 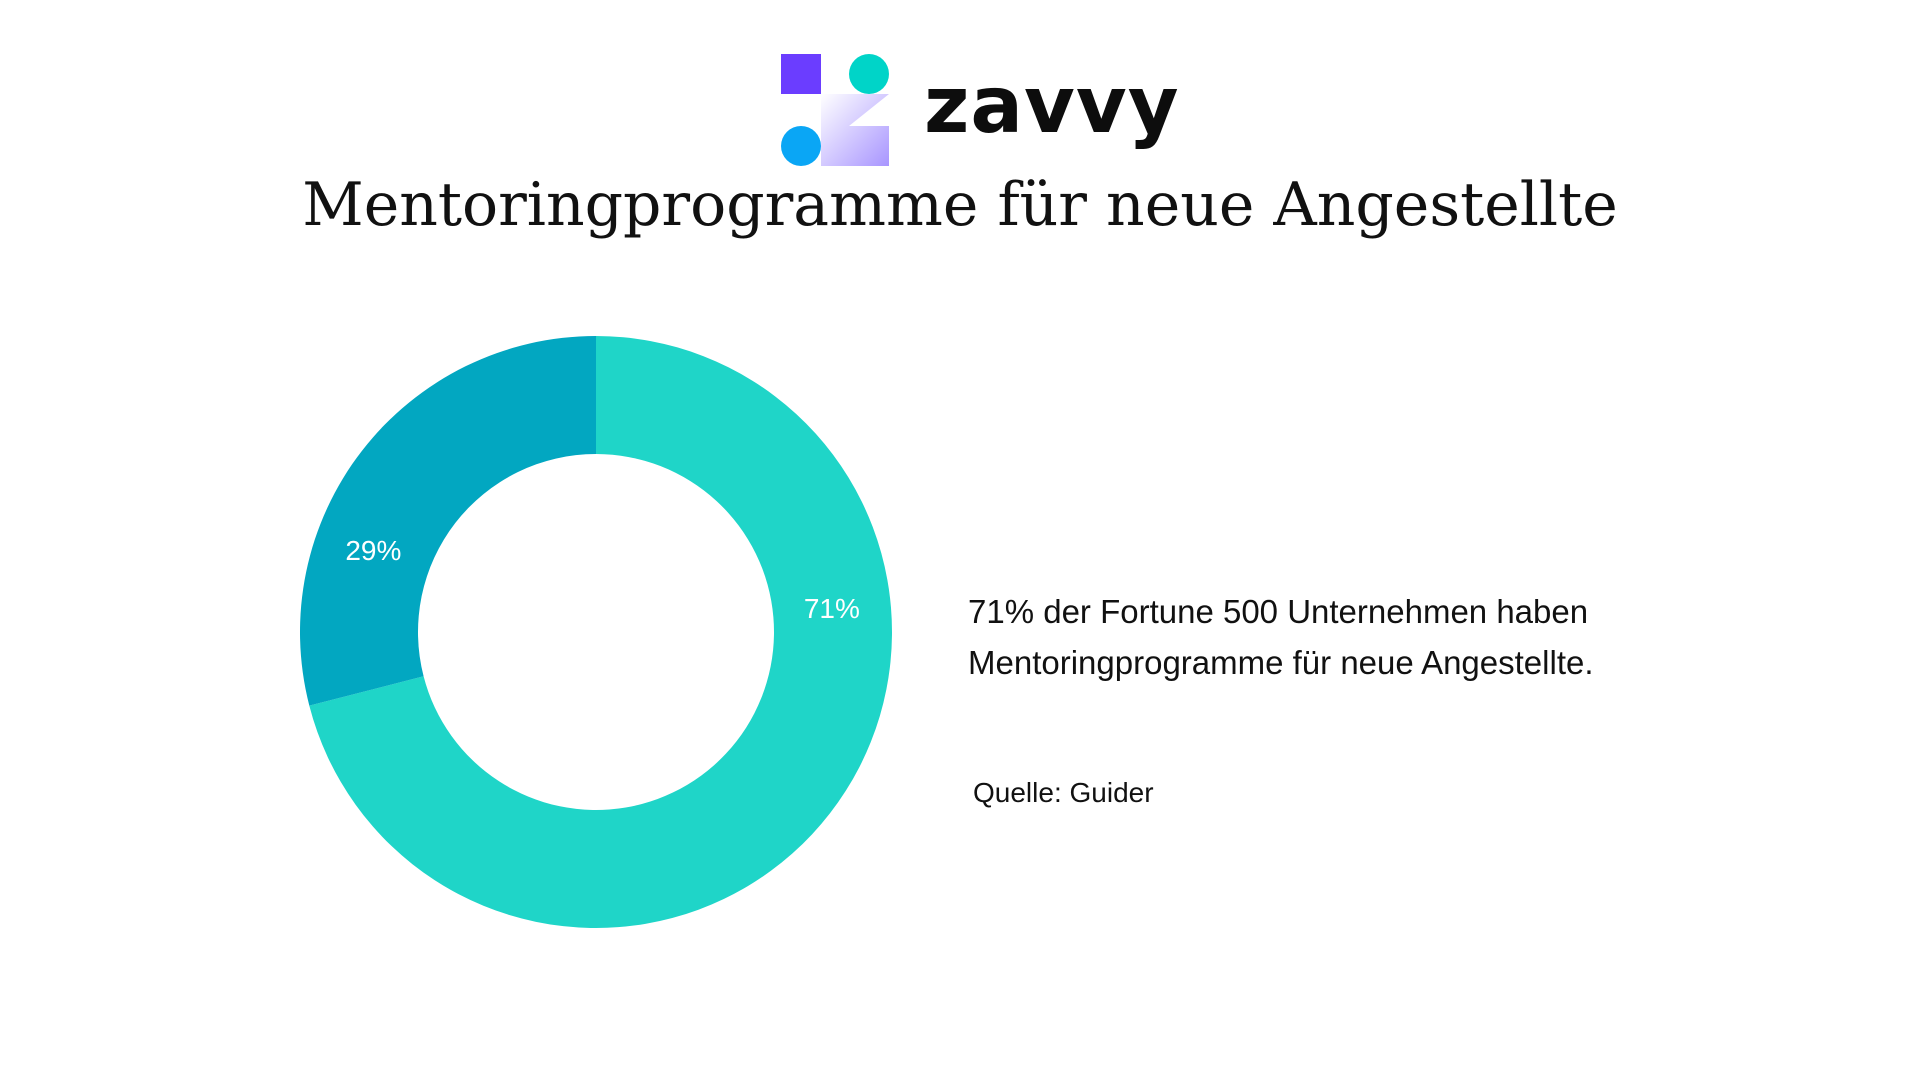 What do you see at coordinates (960, 205) in the screenshot?
I see `page-title: Mentoringprogramme für neue Angestellte` at bounding box center [960, 205].